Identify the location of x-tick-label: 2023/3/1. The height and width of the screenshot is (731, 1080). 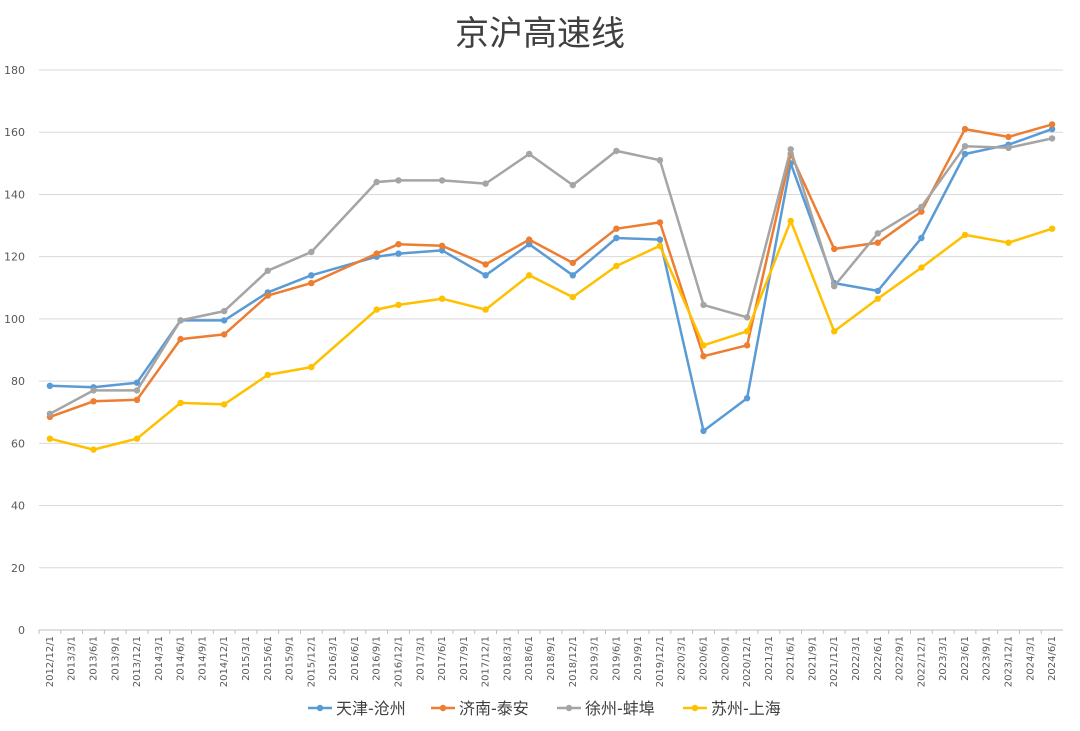
(943, 658).